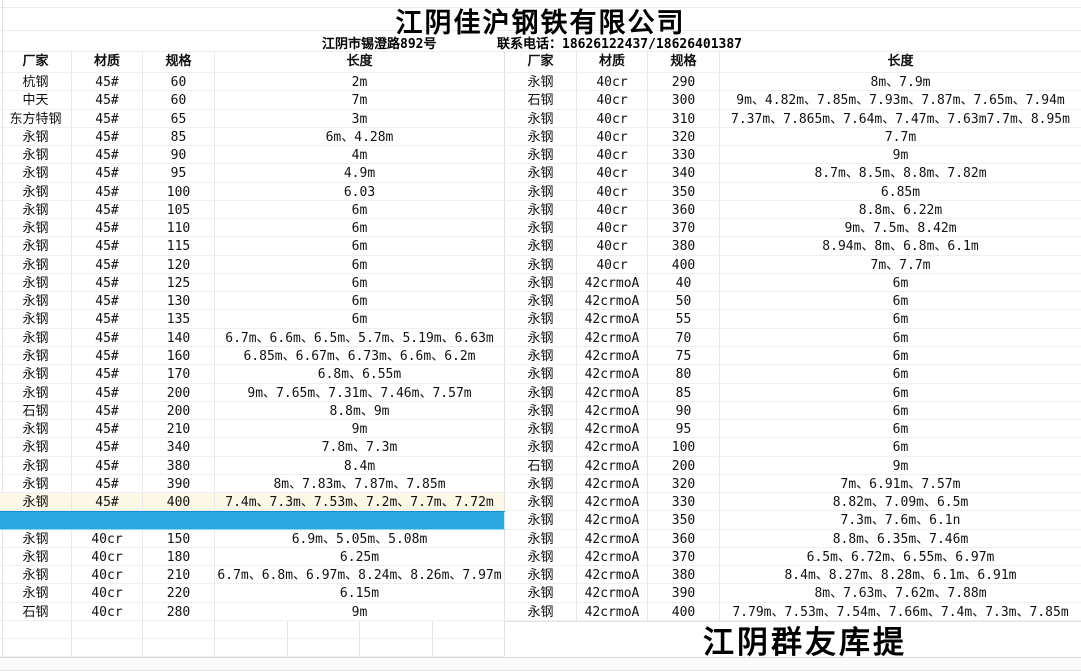  I want to click on cell-length: 6.25m, so click(360, 556).